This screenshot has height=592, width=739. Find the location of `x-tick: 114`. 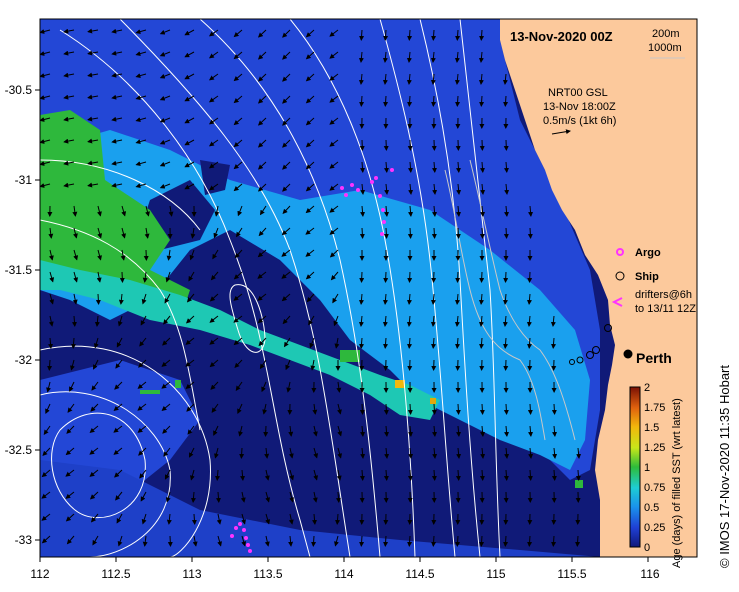

x-tick: 114 is located at coordinates (343, 574).